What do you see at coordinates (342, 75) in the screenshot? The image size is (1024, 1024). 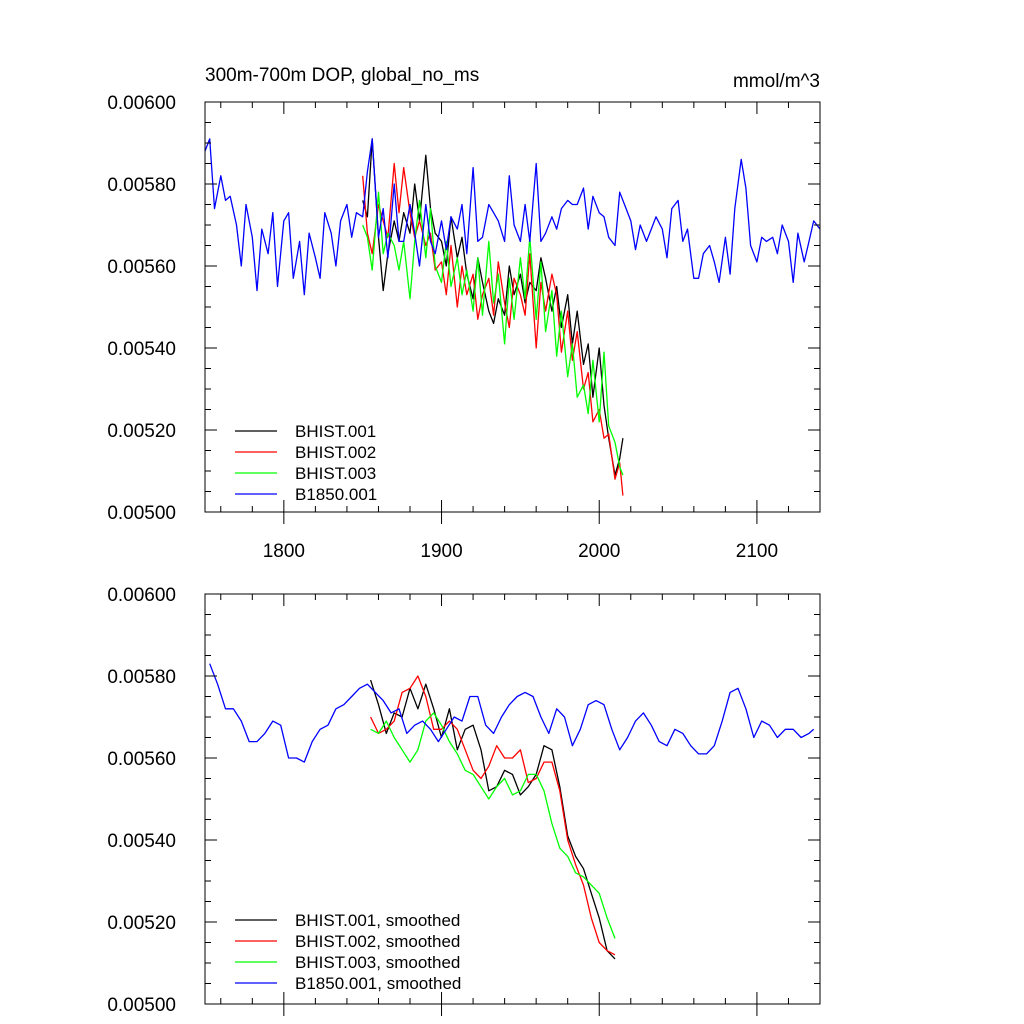 I see `top-panel-title: 300m-700m DOP, global_no_ms` at bounding box center [342, 75].